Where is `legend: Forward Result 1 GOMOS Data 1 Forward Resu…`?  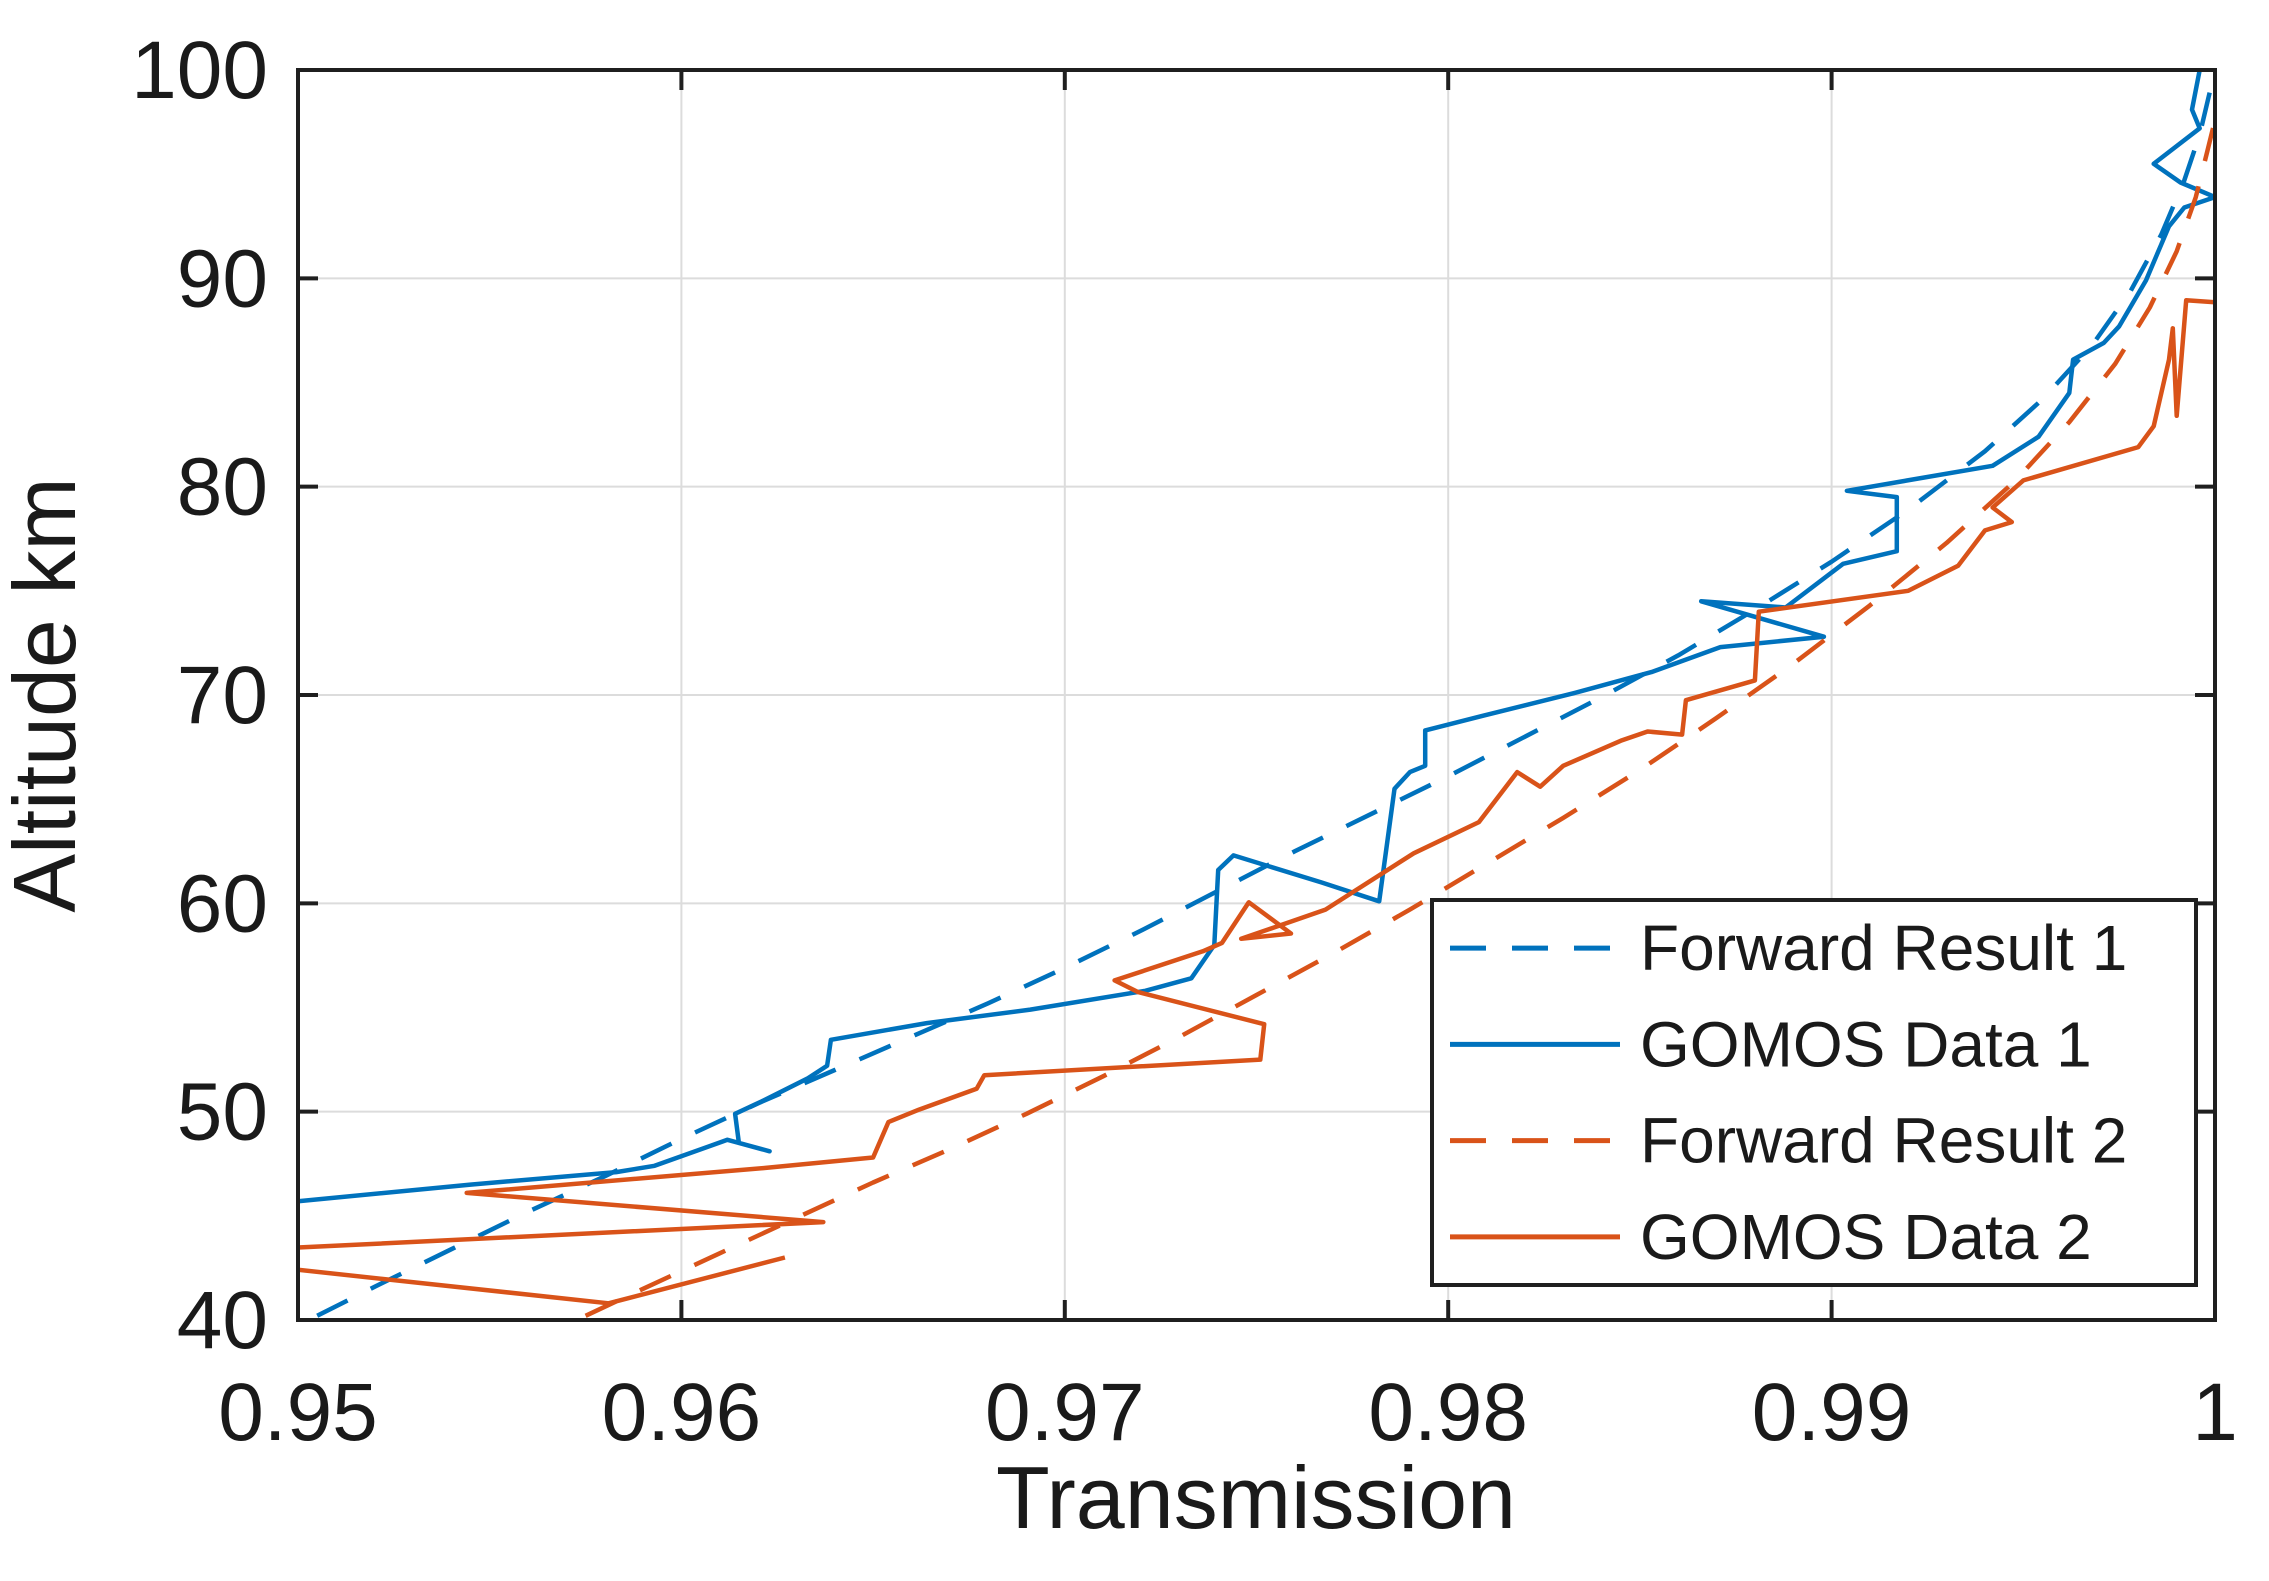 legend: Forward Result 1 GOMOS Data 1 Forward Resu… is located at coordinates (1814, 1092).